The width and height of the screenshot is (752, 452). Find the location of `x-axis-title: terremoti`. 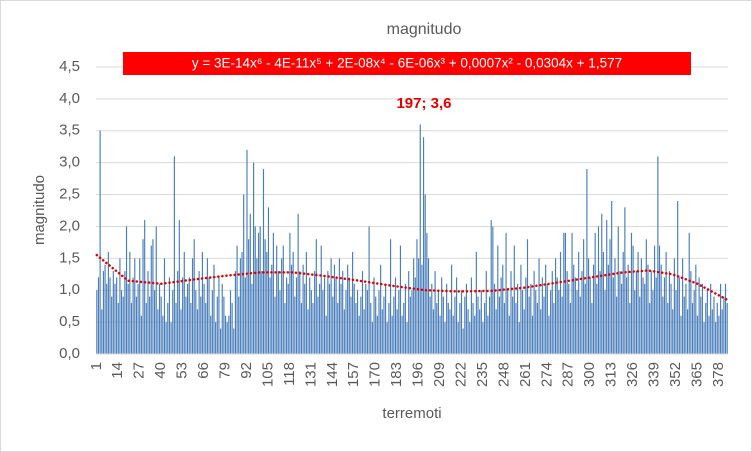

x-axis-title: terremoti is located at coordinates (411, 413).